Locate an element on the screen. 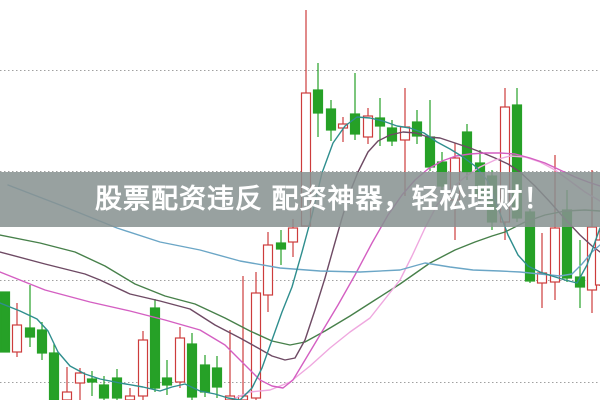 The image size is (600, 400). ad-banner-text: 股票配资违反 配资神器，轻松理财！ is located at coordinates (323, 199).